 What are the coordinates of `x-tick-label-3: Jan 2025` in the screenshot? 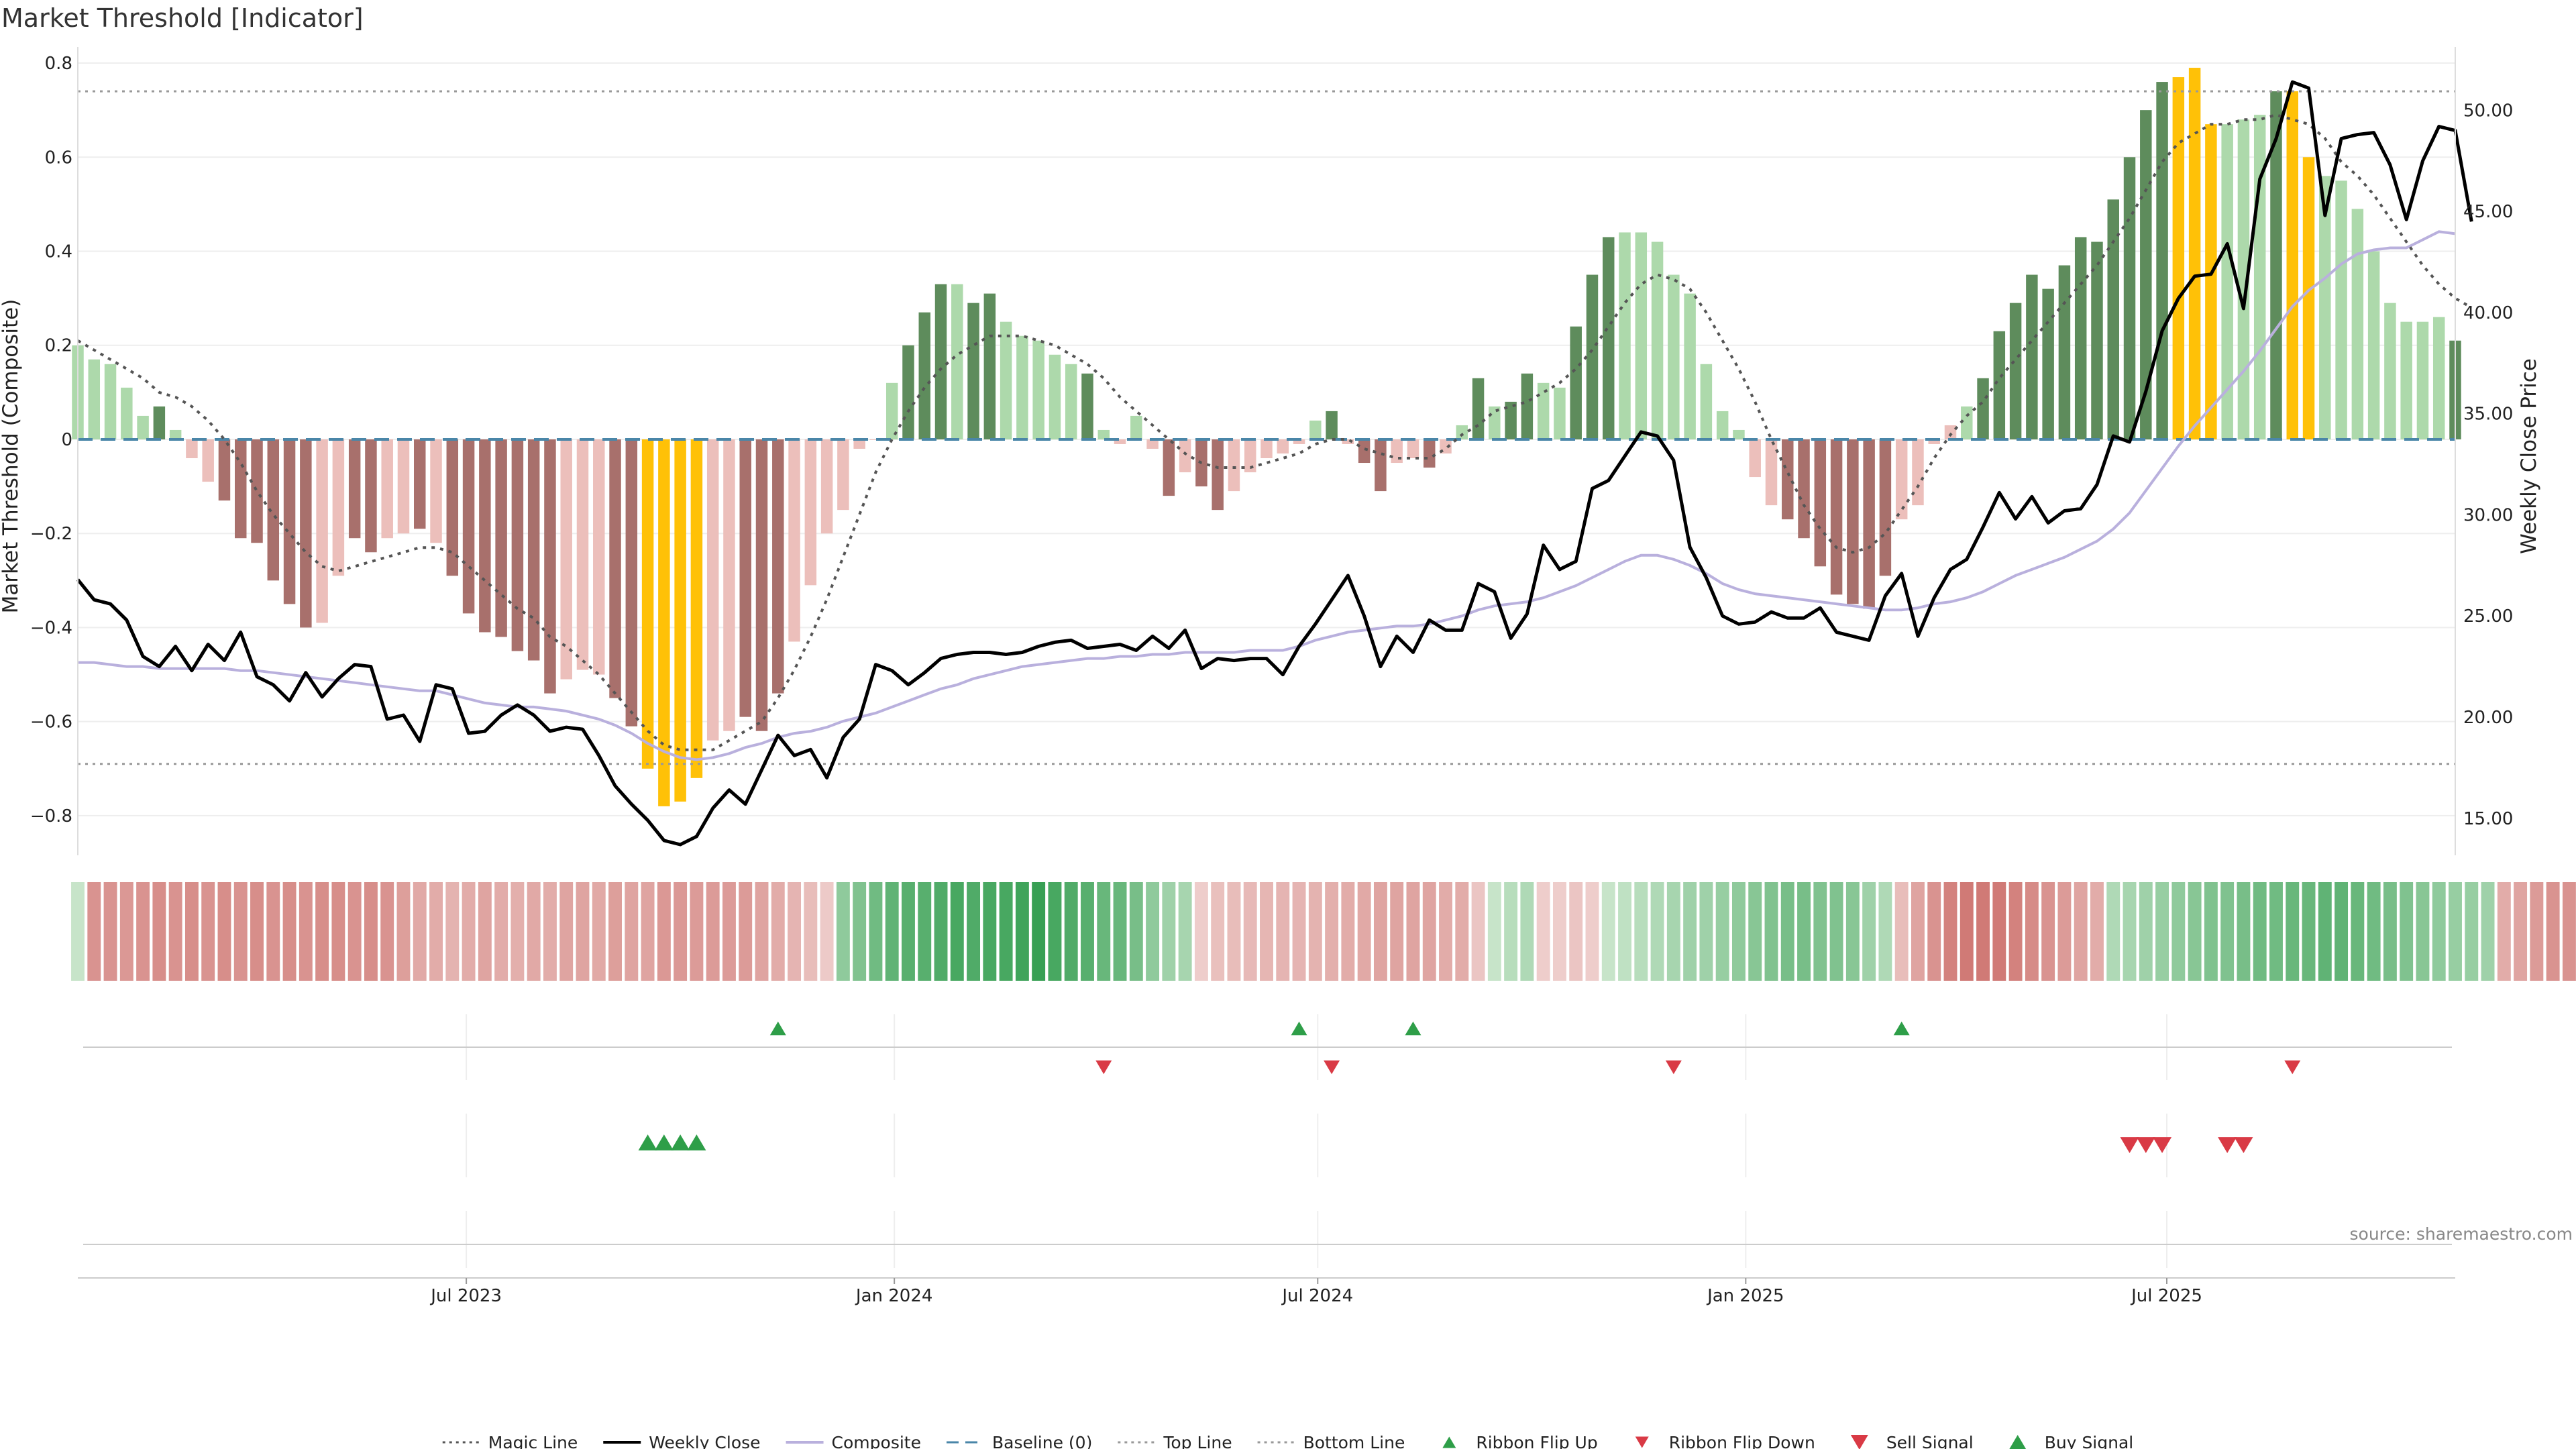 It's located at (1745, 1296).